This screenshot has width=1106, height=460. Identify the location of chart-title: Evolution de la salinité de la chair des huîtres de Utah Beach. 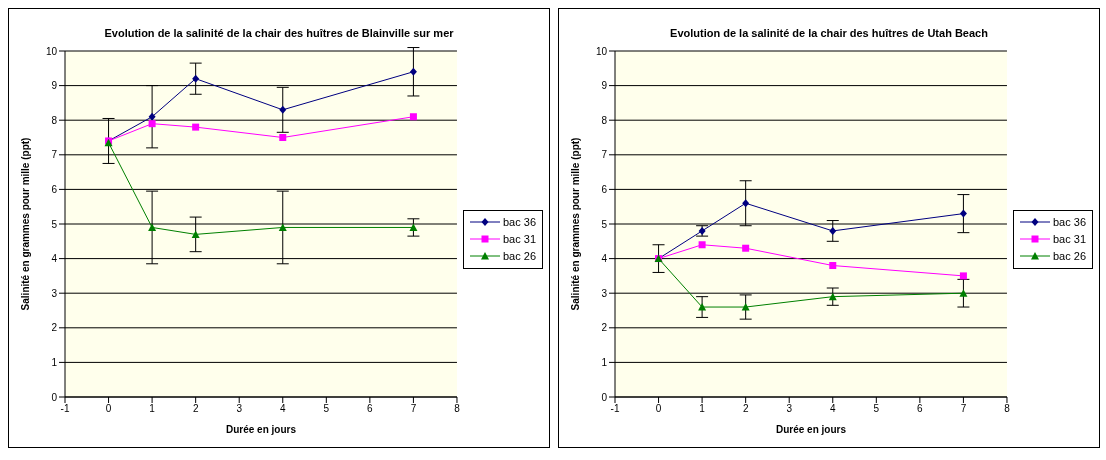
(829, 33).